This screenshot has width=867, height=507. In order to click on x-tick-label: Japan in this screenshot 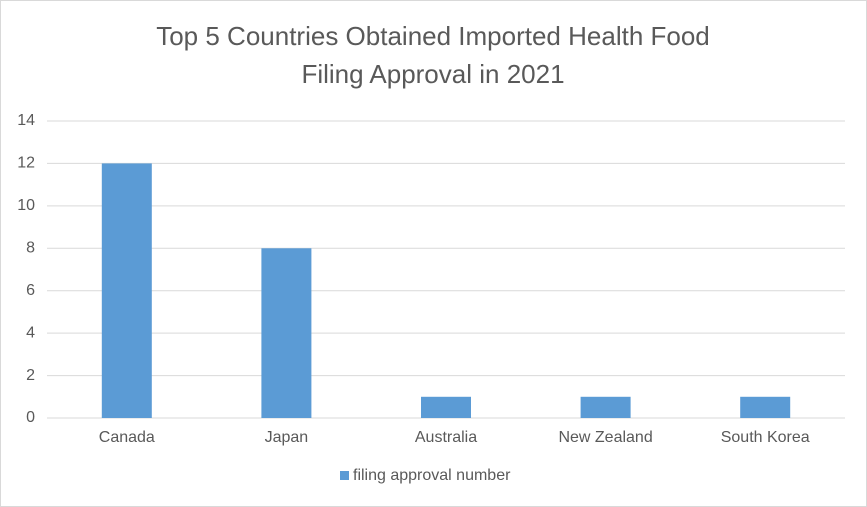, I will do `click(287, 437)`.